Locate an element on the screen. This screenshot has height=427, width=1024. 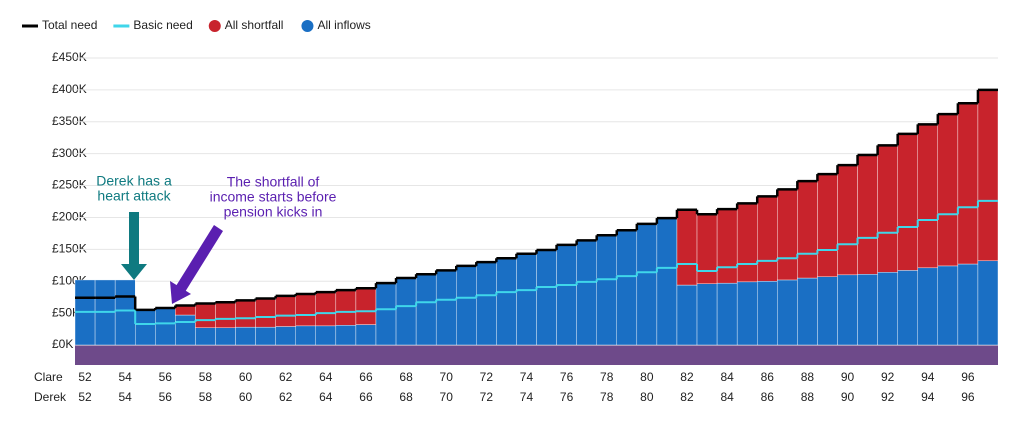
y-tick-label: £300K is located at coordinates (69, 153).